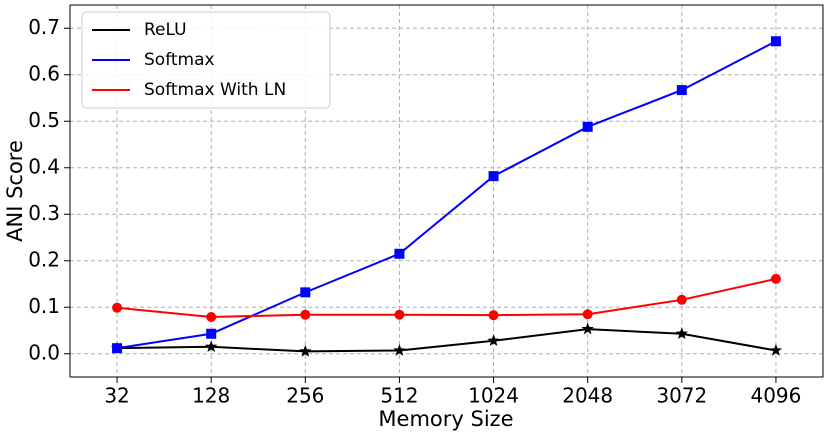 This screenshot has width=831, height=442. Describe the element at coordinates (775, 396) in the screenshot. I see `x-tick-label: 4096` at that location.